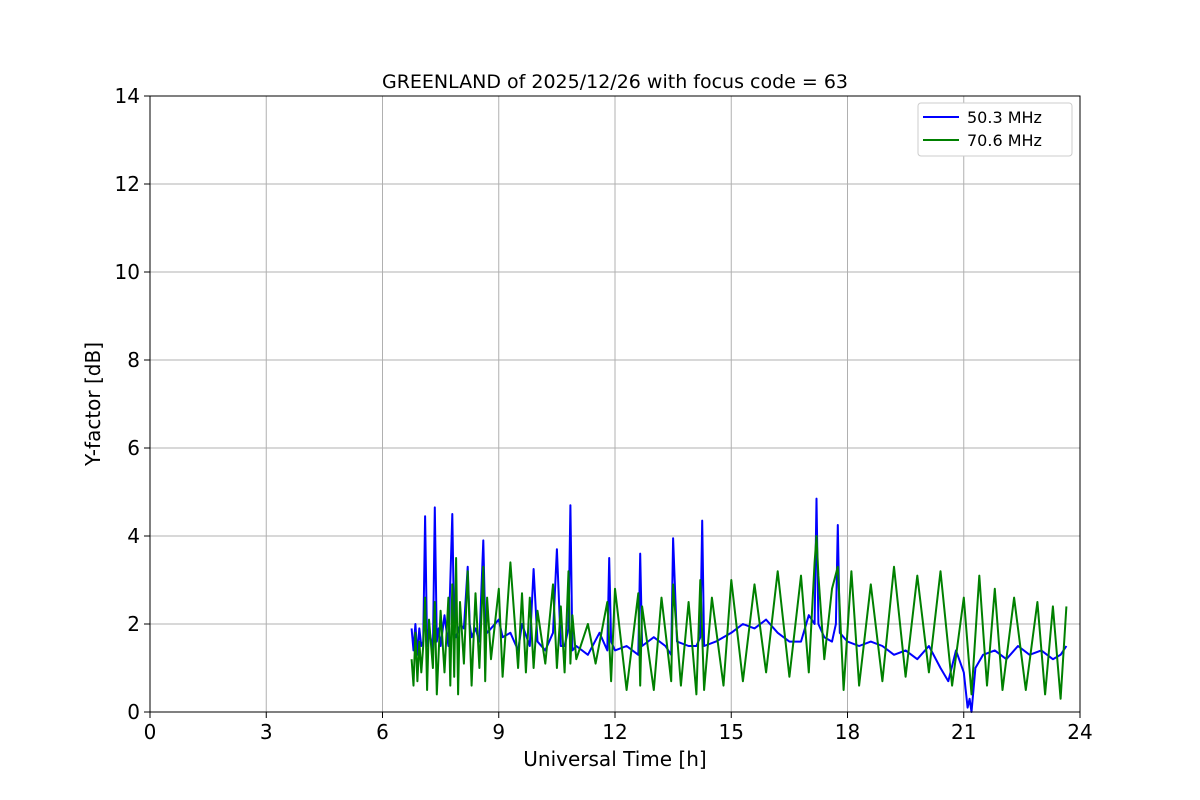 The height and width of the screenshot is (800, 1200). What do you see at coordinates (1079, 732) in the screenshot?
I see `x-tick-label: 24` at bounding box center [1079, 732].